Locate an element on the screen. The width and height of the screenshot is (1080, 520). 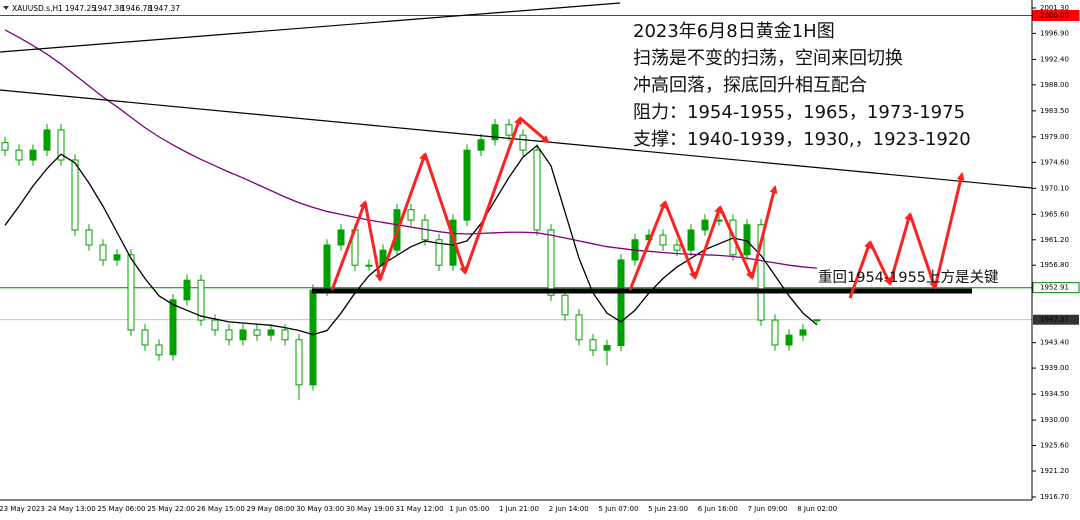
x-tick-label: 29 May 08:00 is located at coordinates (270, 509).